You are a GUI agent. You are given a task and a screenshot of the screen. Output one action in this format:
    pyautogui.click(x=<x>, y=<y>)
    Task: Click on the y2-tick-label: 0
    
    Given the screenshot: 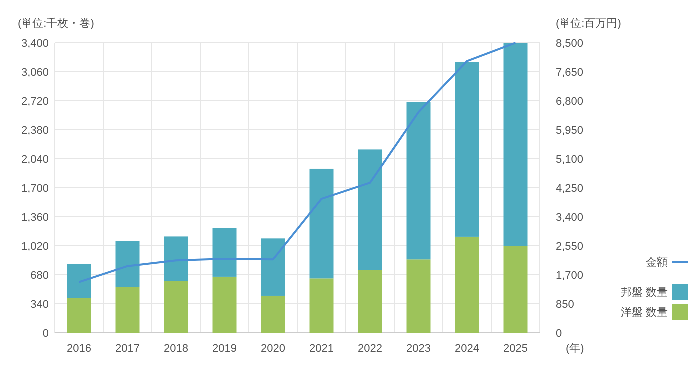 What is the action you would take?
    pyautogui.click(x=559, y=334)
    